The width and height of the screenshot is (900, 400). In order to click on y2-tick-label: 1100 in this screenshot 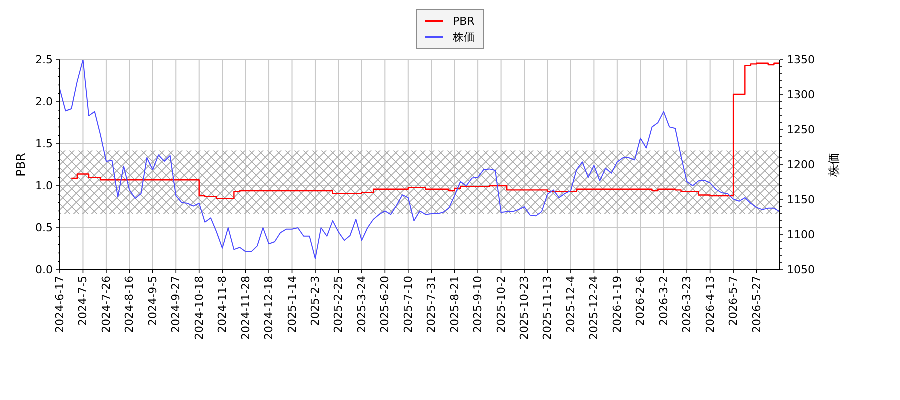, I will do `click(801, 235)`.